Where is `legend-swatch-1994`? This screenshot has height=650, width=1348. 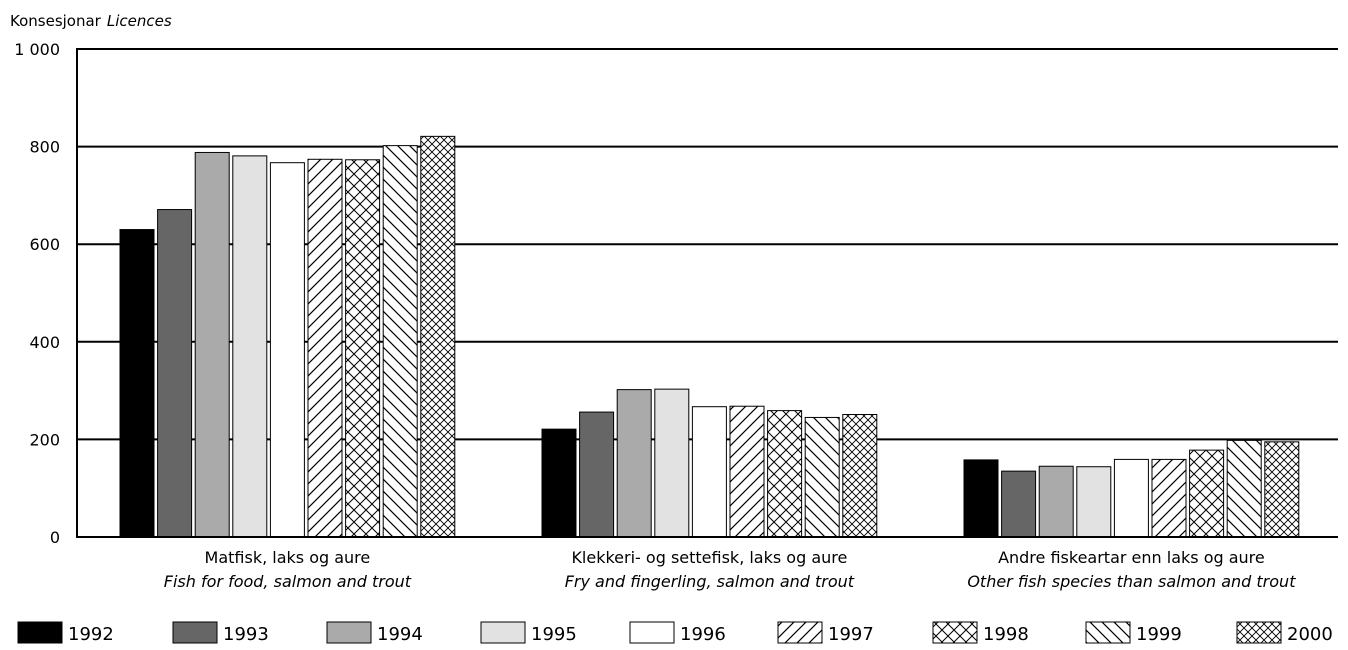 legend-swatch-1994 is located at coordinates (349, 632).